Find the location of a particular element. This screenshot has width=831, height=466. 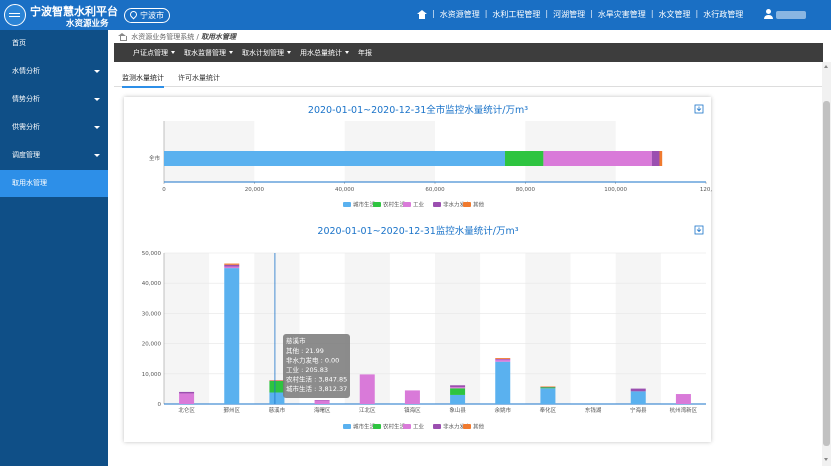

nav-flood-drought: 水旱灾害管理 is located at coordinates (621, 14).